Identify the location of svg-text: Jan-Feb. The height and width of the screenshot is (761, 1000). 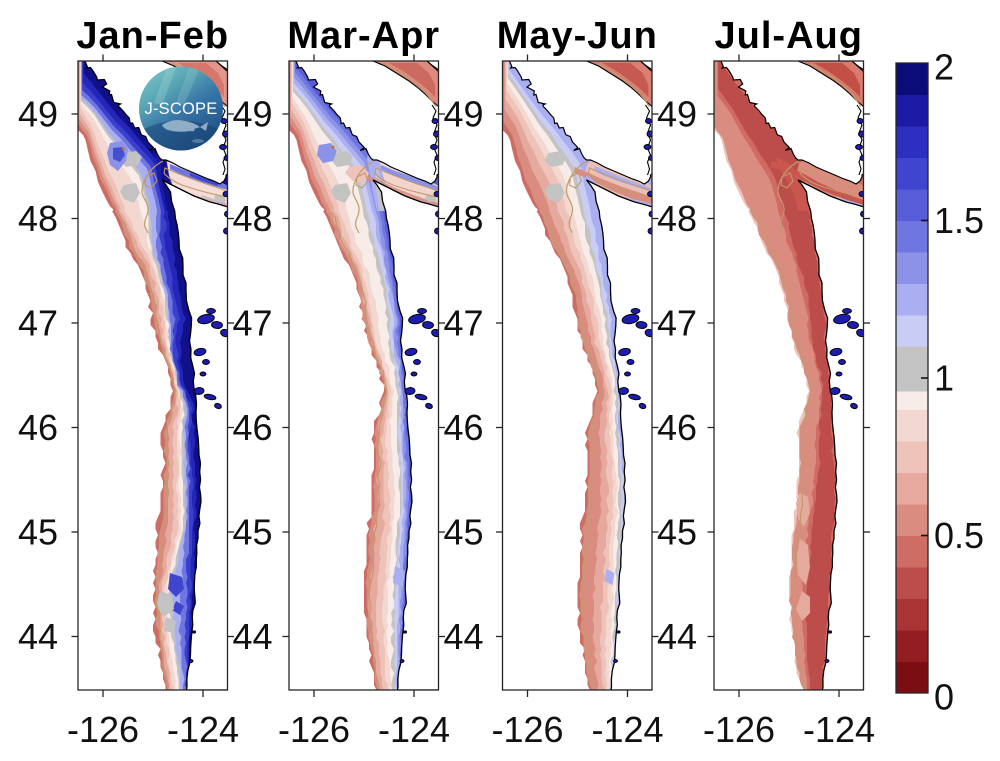
(152, 36).